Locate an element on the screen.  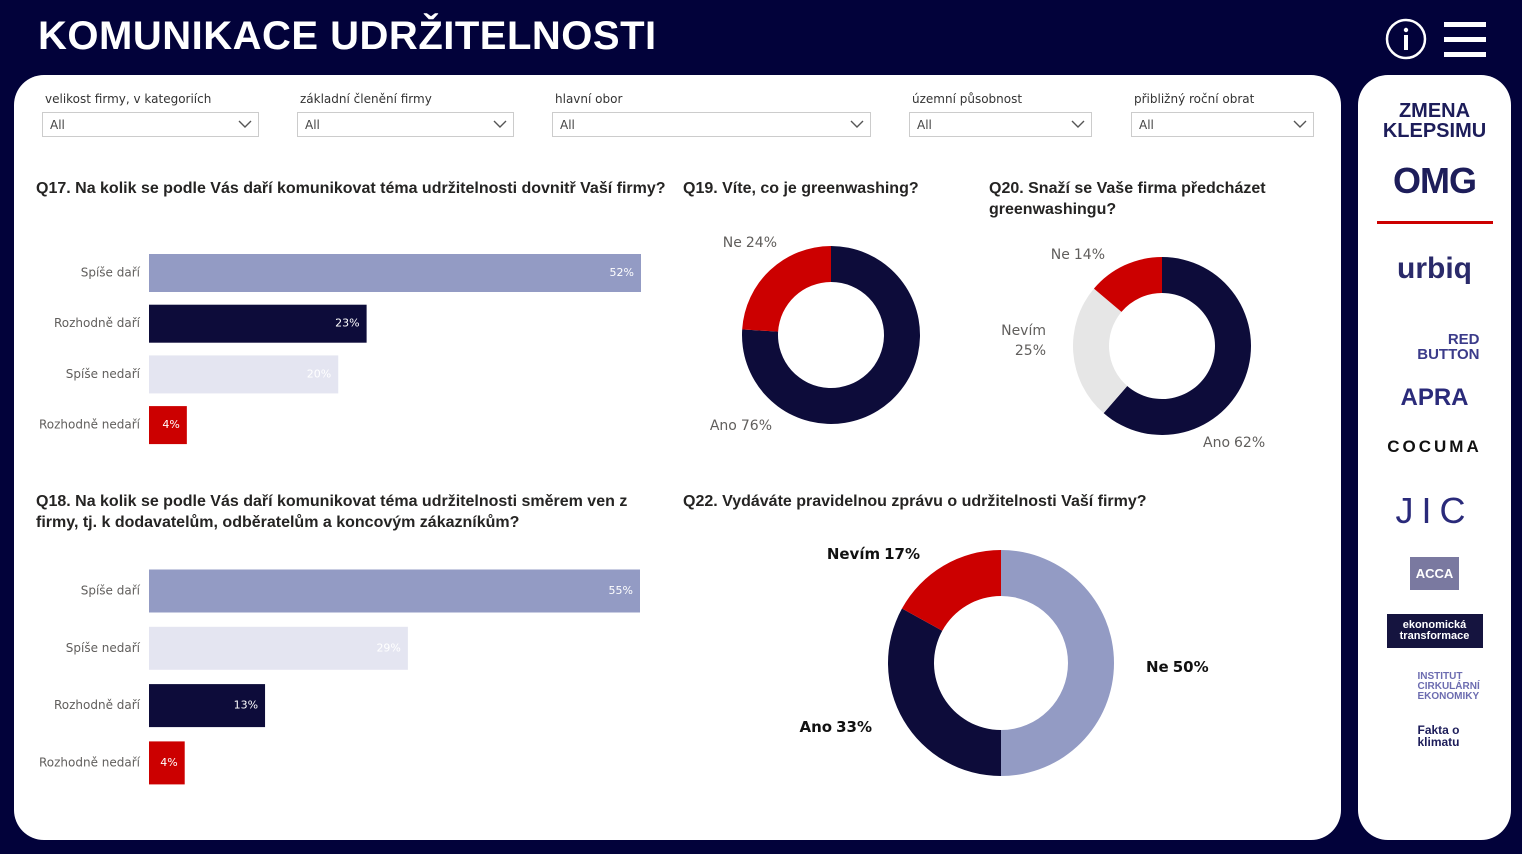
label-value: 24% is located at coordinates (761, 243).